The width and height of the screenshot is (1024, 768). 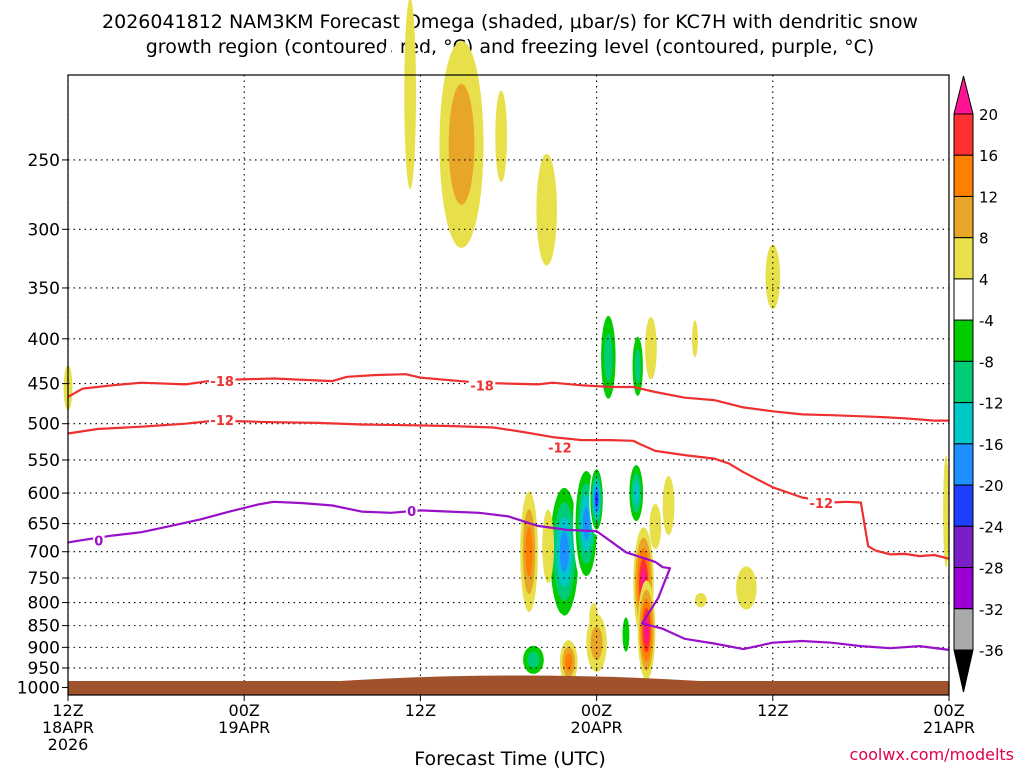 I want to click on pressure-tick-label: 500, so click(x=44, y=425).